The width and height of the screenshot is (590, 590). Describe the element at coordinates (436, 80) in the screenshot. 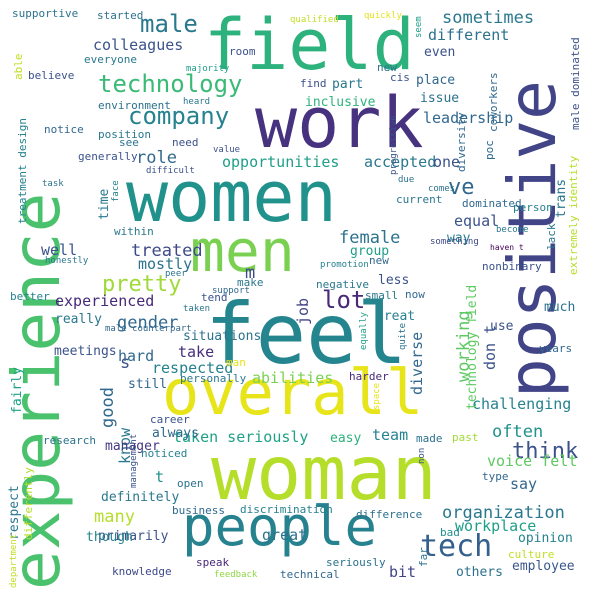

I see `cloud-word: place` at that location.